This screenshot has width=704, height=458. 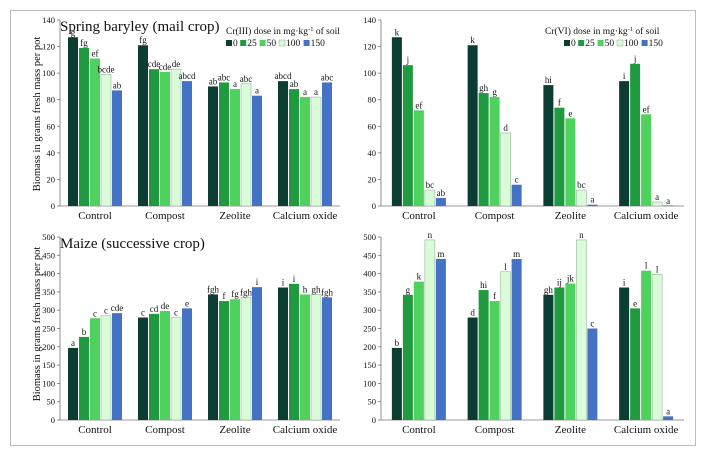 What do you see at coordinates (283, 31) in the screenshot?
I see `legend-title: Cr(III) dose in mg·kg-1 of soil` at bounding box center [283, 31].